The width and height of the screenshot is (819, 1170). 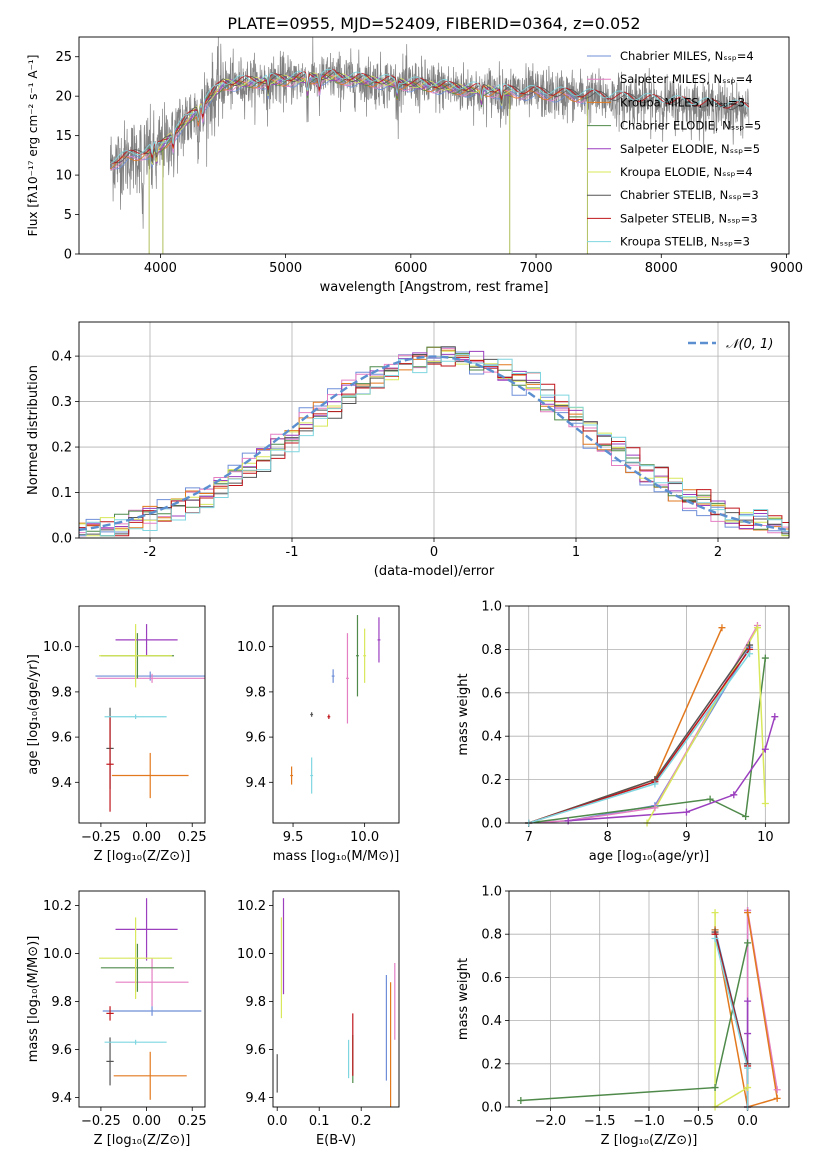 I want to click on y-tick-label: 15, so click(x=63, y=136).